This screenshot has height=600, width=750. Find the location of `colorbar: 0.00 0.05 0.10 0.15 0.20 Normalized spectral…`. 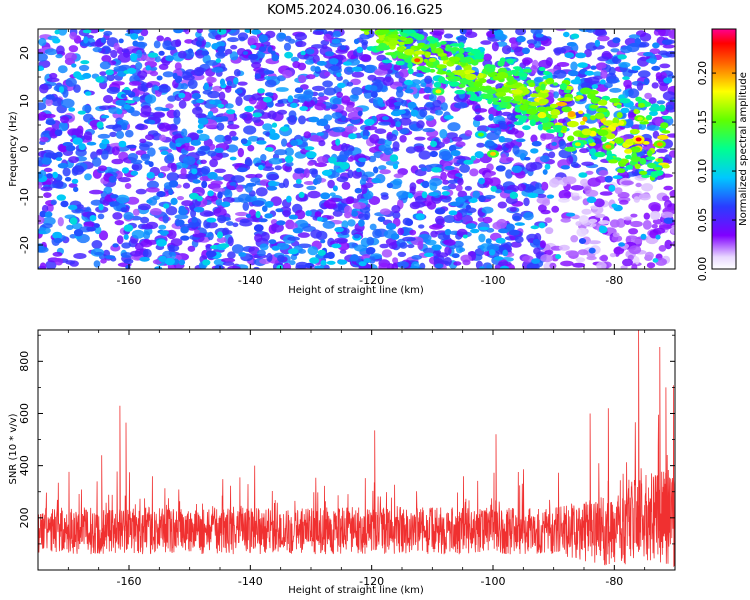

colorbar: 0.00 0.05 0.10 0.15 0.20 Normalized spectral… is located at coordinates (722, 154).